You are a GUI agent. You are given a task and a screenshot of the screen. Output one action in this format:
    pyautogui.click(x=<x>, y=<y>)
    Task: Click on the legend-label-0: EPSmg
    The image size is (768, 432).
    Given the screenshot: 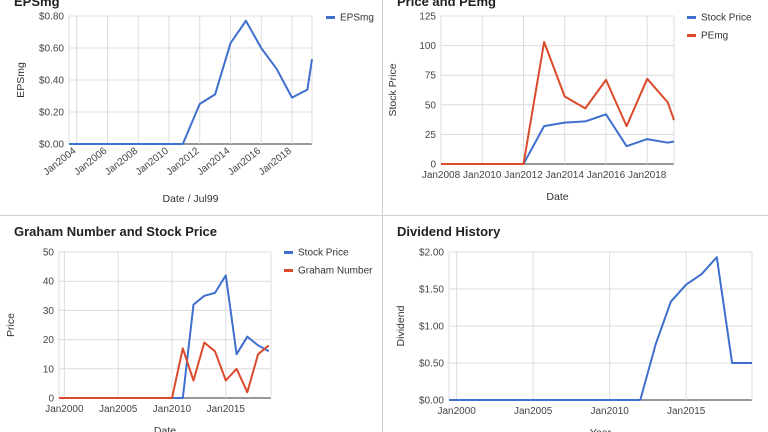 What is the action you would take?
    pyautogui.click(x=357, y=18)
    